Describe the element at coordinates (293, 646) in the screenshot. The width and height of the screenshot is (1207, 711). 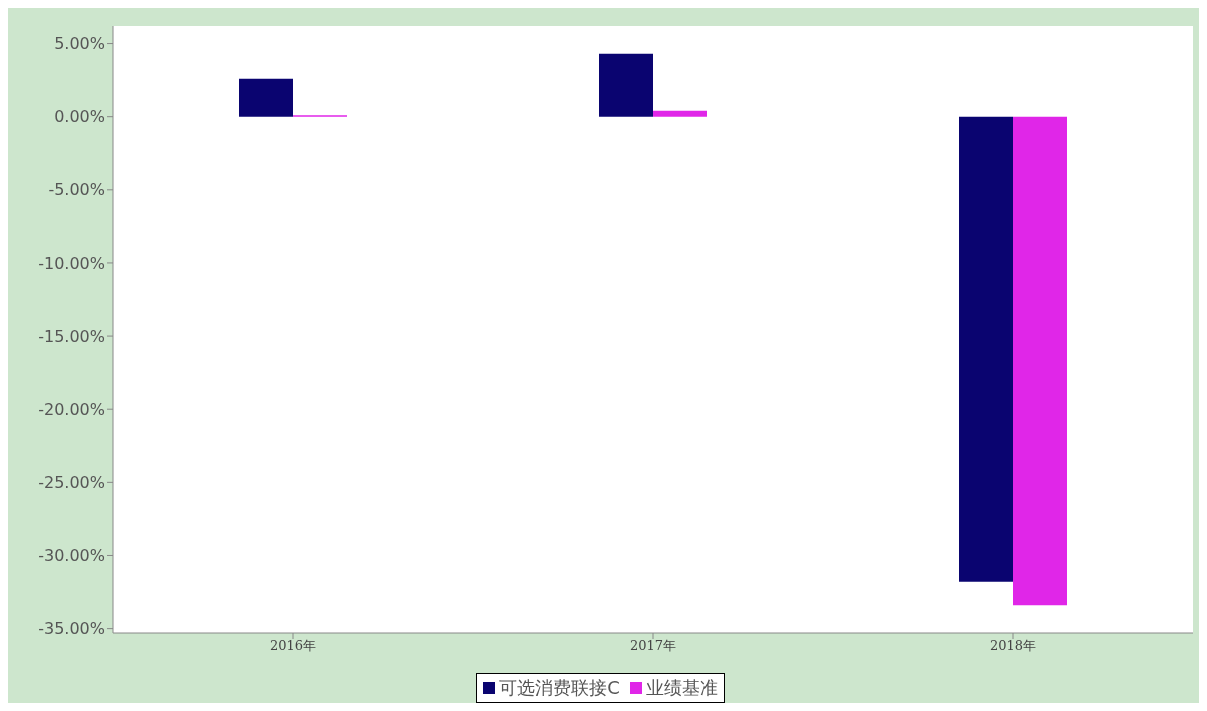
I see `x-tick-label: 2016年` at that location.